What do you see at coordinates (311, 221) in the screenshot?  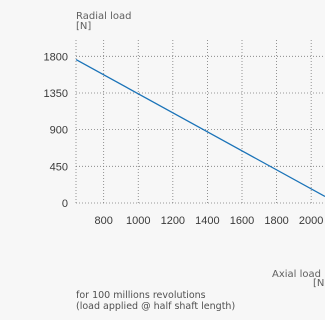 I see `x-tick-label: 2000` at bounding box center [311, 221].